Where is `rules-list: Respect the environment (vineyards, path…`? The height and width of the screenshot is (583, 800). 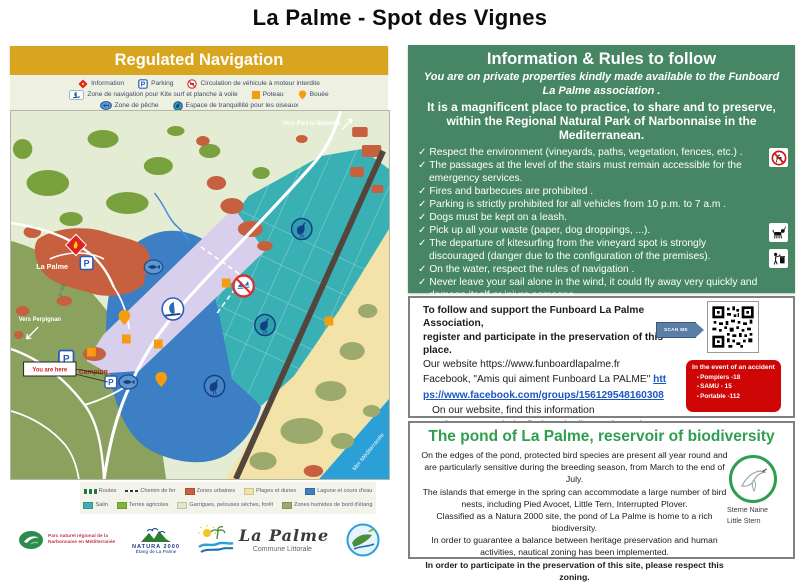
rules-list: Respect the environment (vineyards, path… is located at coordinates (601, 224).